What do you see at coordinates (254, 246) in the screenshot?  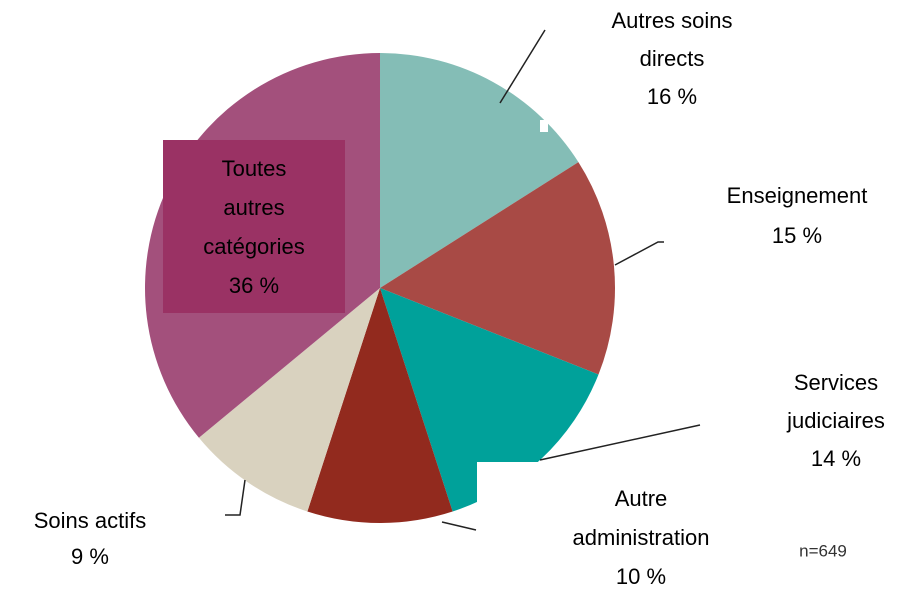 I see `label-line: catégories` at bounding box center [254, 246].